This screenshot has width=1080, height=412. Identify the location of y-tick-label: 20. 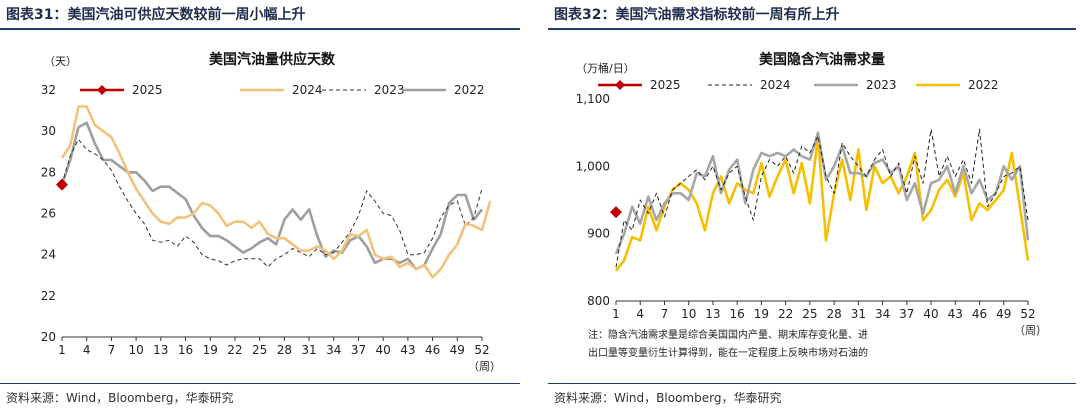
(48, 337).